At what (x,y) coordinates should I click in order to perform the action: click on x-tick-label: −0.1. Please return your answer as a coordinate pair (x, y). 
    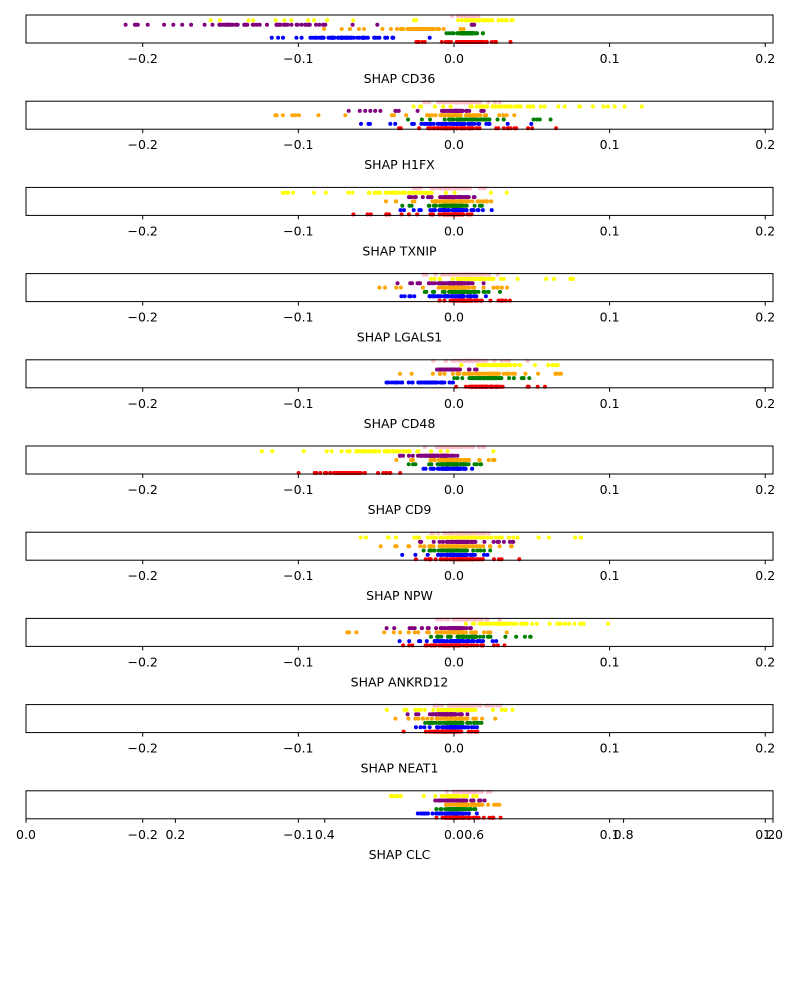
    Looking at the image, I should click on (298, 403).